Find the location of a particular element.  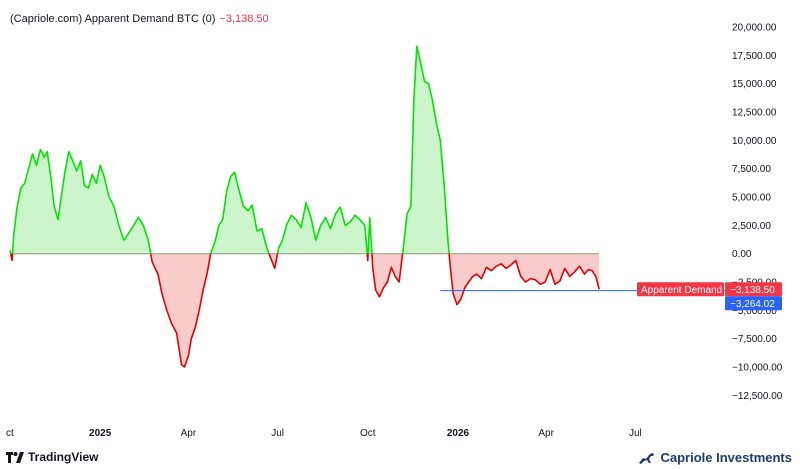

y-tick-label: −12,500.00 is located at coordinates (757, 396).